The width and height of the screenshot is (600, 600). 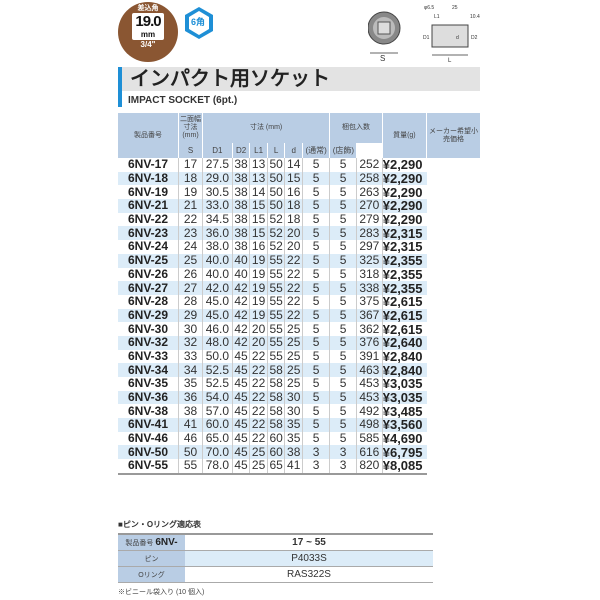 I want to click on header-weight: 質量(g), so click(x=404, y=135).